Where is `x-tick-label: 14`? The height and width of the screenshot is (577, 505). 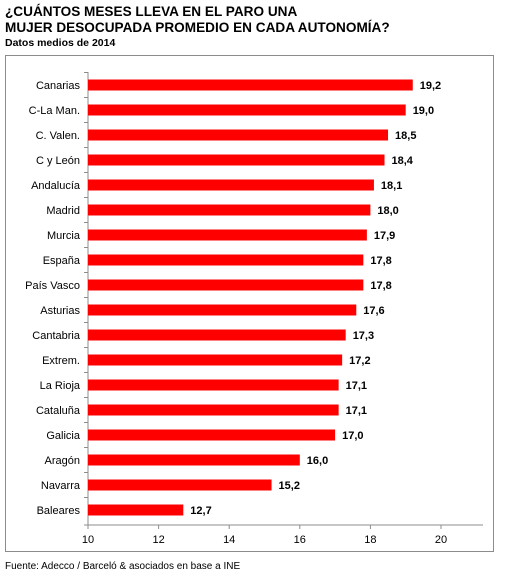
x-tick-label: 14 is located at coordinates (229, 540).